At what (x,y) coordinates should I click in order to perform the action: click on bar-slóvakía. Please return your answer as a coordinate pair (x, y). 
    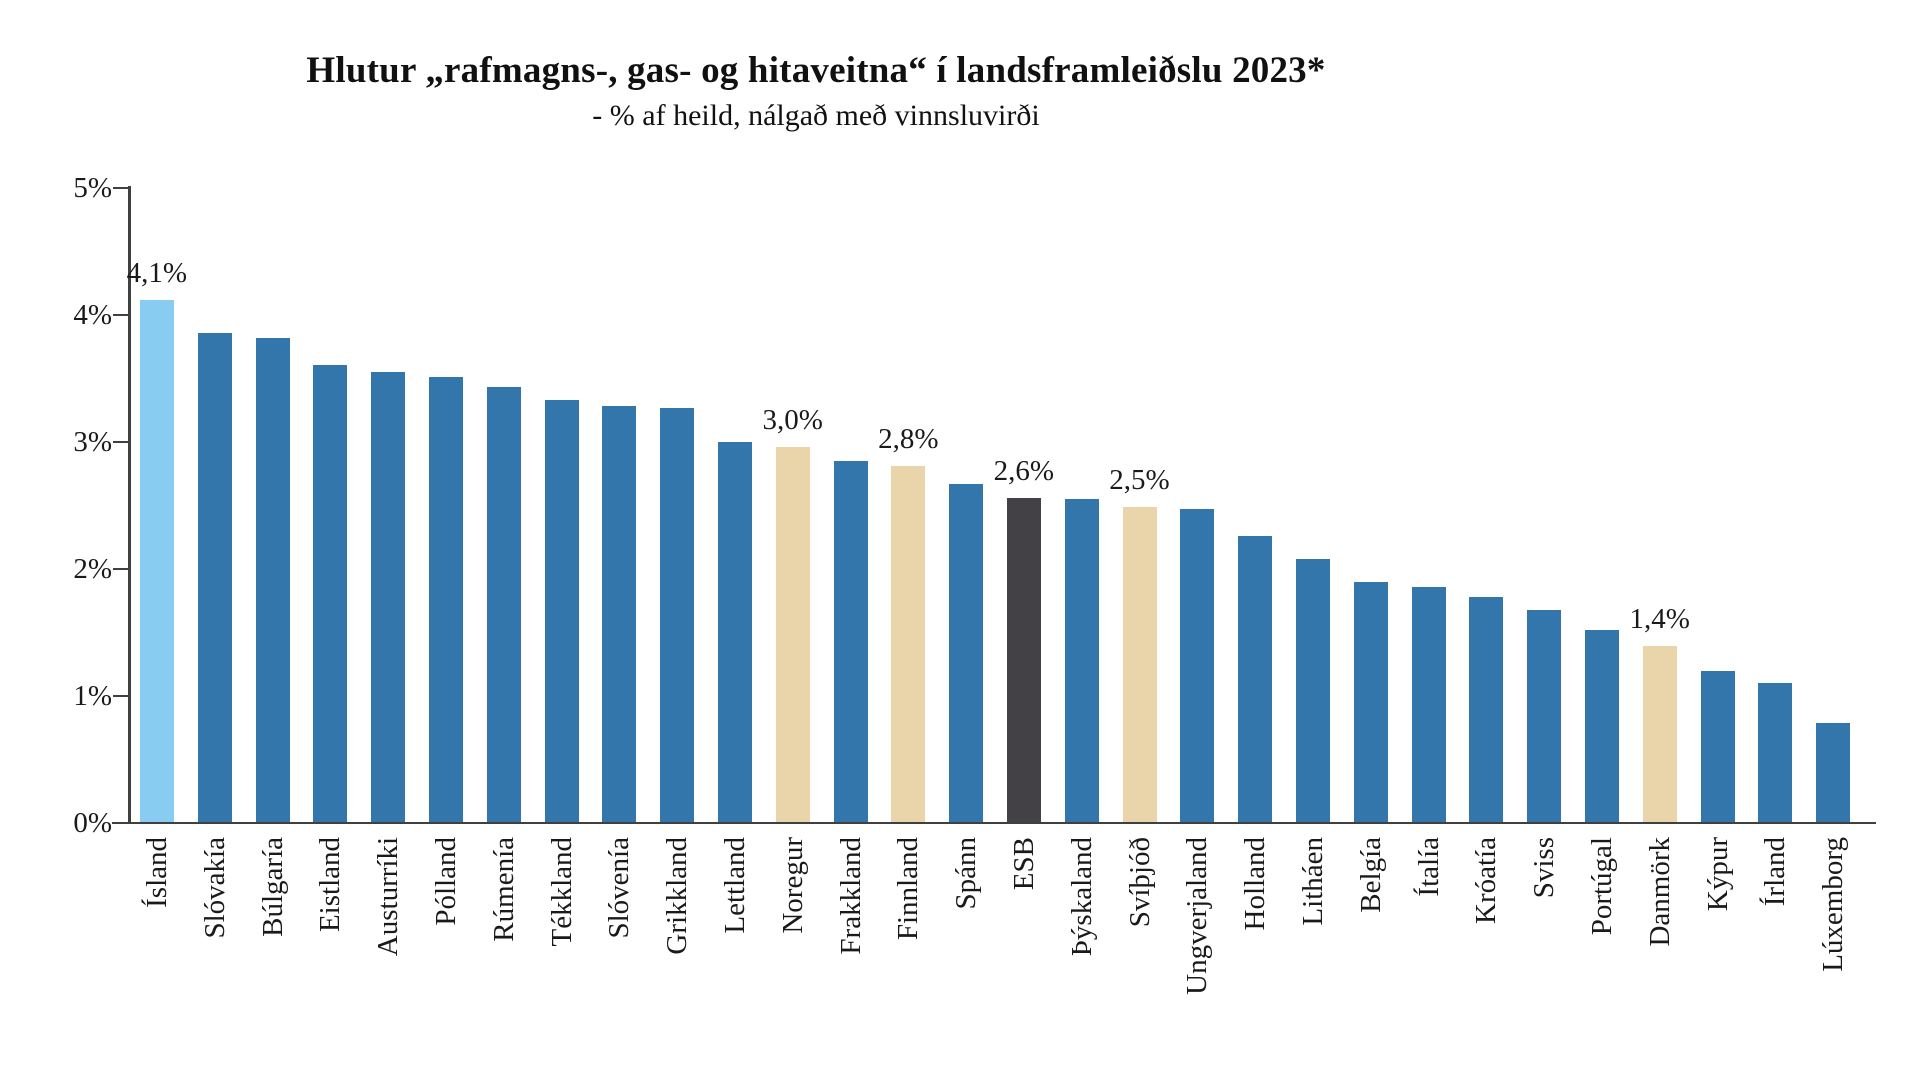
    Looking at the image, I should click on (214, 577).